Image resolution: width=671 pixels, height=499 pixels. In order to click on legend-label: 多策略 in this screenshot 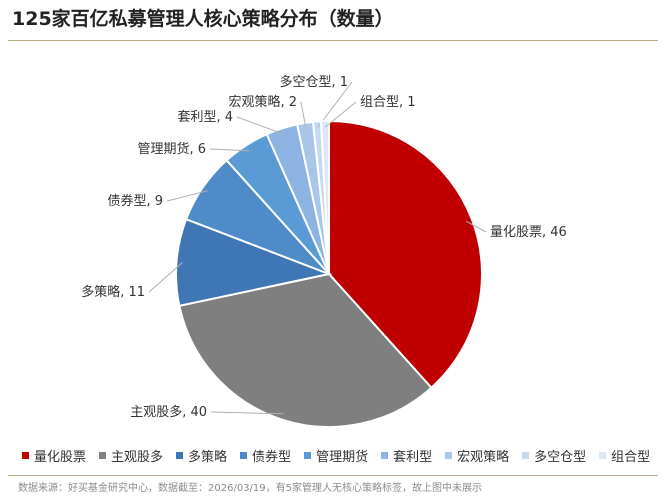, I will do `click(208, 457)`.